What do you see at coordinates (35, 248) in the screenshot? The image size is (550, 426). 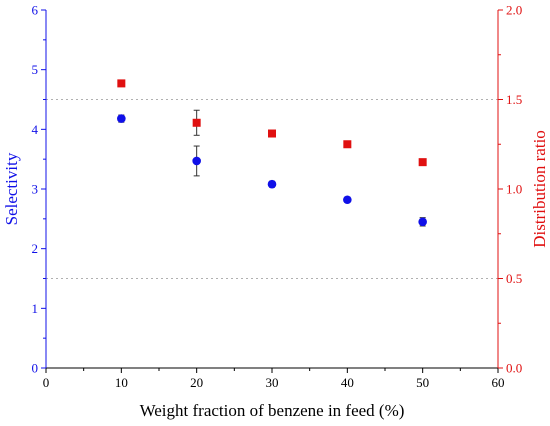 I see `left-y-tick-label: 2` at bounding box center [35, 248].